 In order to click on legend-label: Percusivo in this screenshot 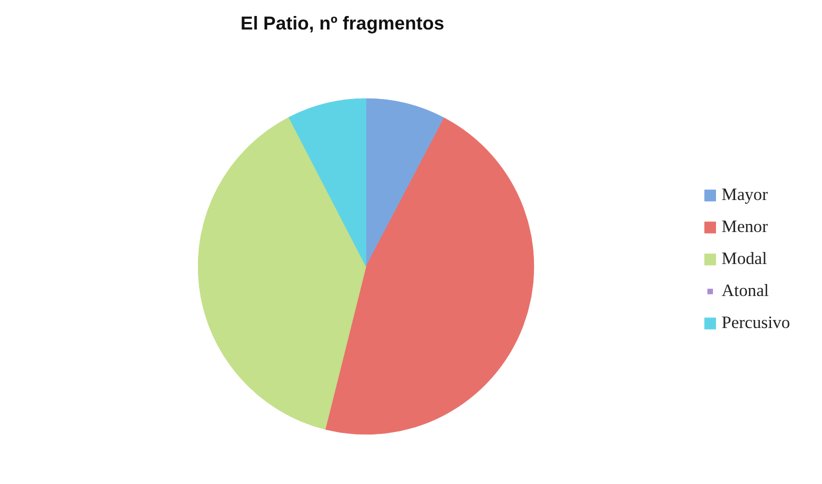, I will do `click(756, 323)`.